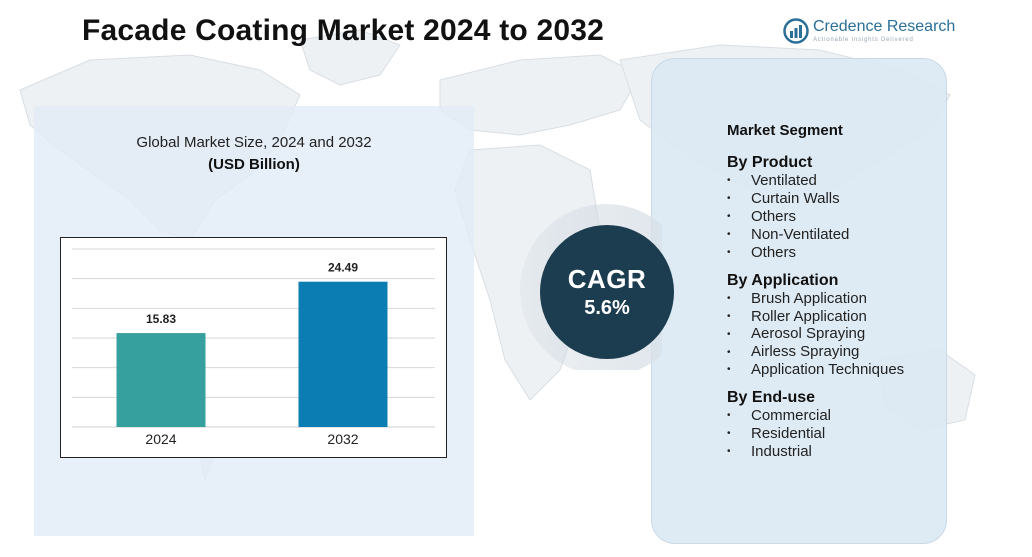 The image size is (1032, 557). I want to click on segment-item-label: Non-Ventilated, so click(800, 234).